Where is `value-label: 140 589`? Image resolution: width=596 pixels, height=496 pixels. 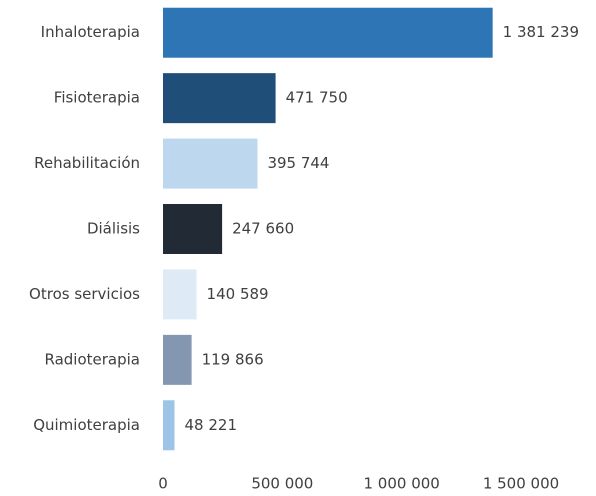
value-label: 140 589 is located at coordinates (238, 294).